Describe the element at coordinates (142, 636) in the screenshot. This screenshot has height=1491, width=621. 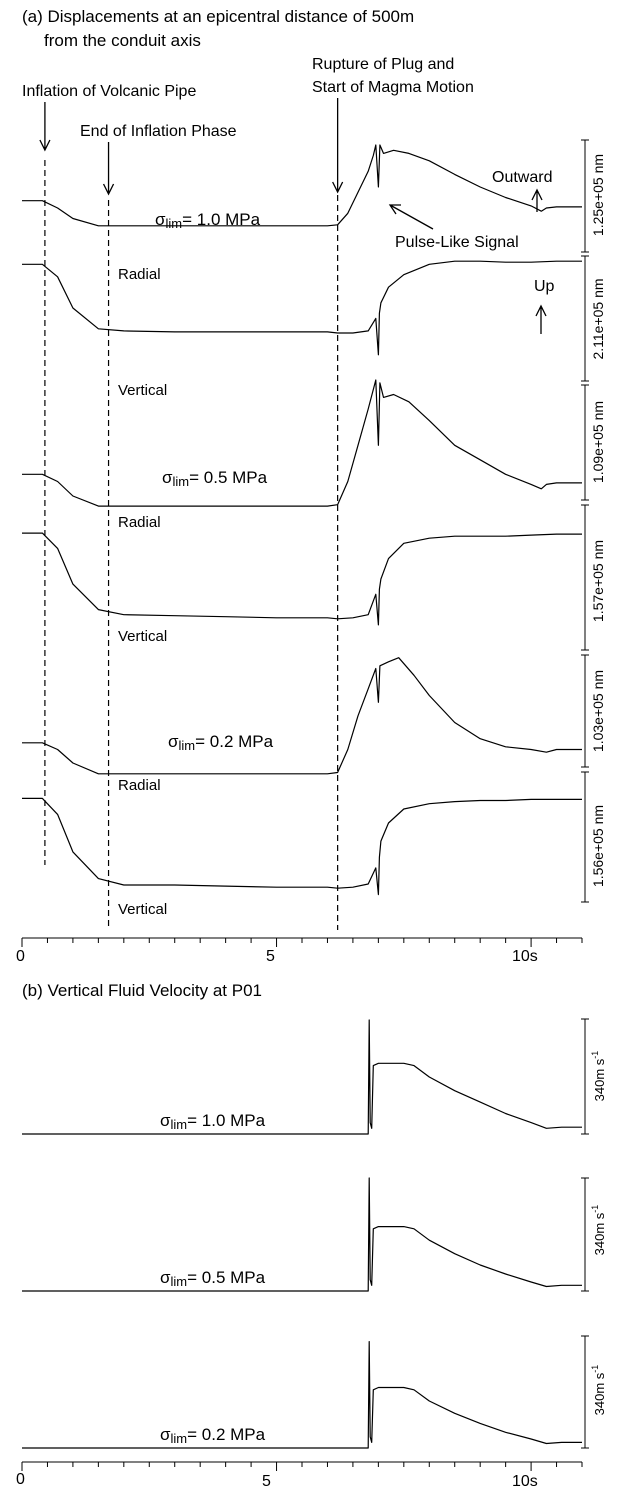
I see `component-label-vertical-2: Vertical` at that location.